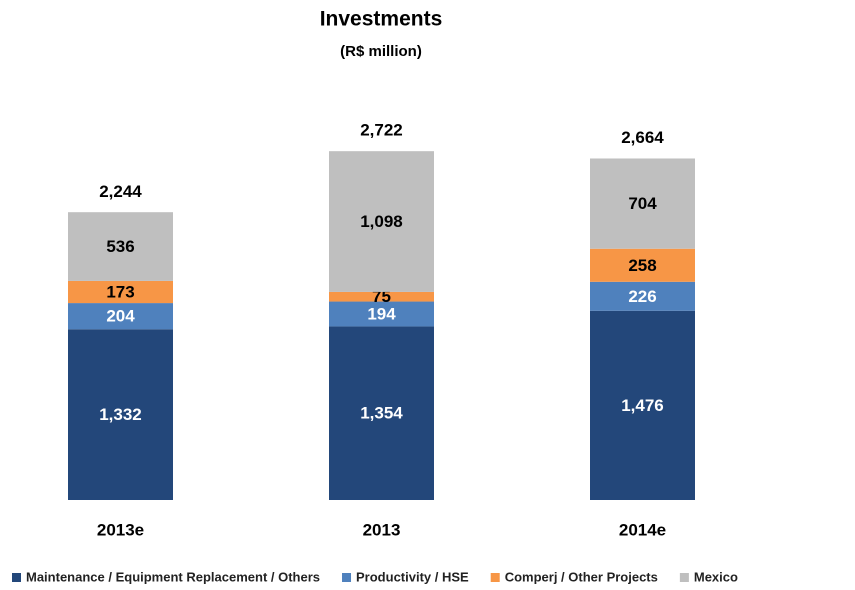 This screenshot has width=855, height=590. I want to click on data-label: 75, so click(381, 296).